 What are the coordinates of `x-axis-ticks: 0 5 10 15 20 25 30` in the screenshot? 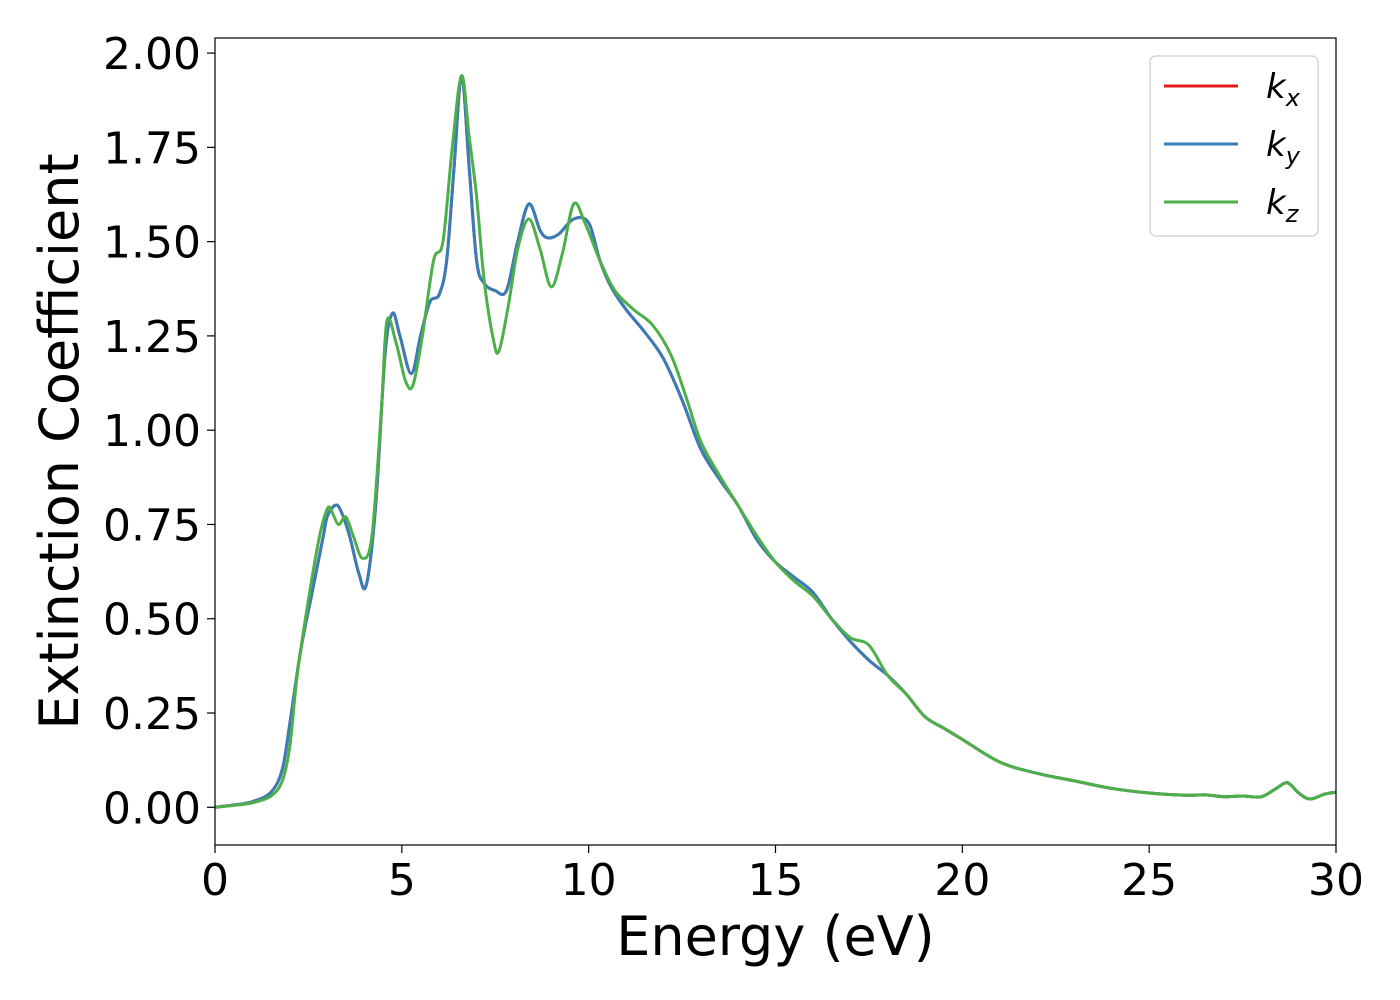 It's located at (782, 875).